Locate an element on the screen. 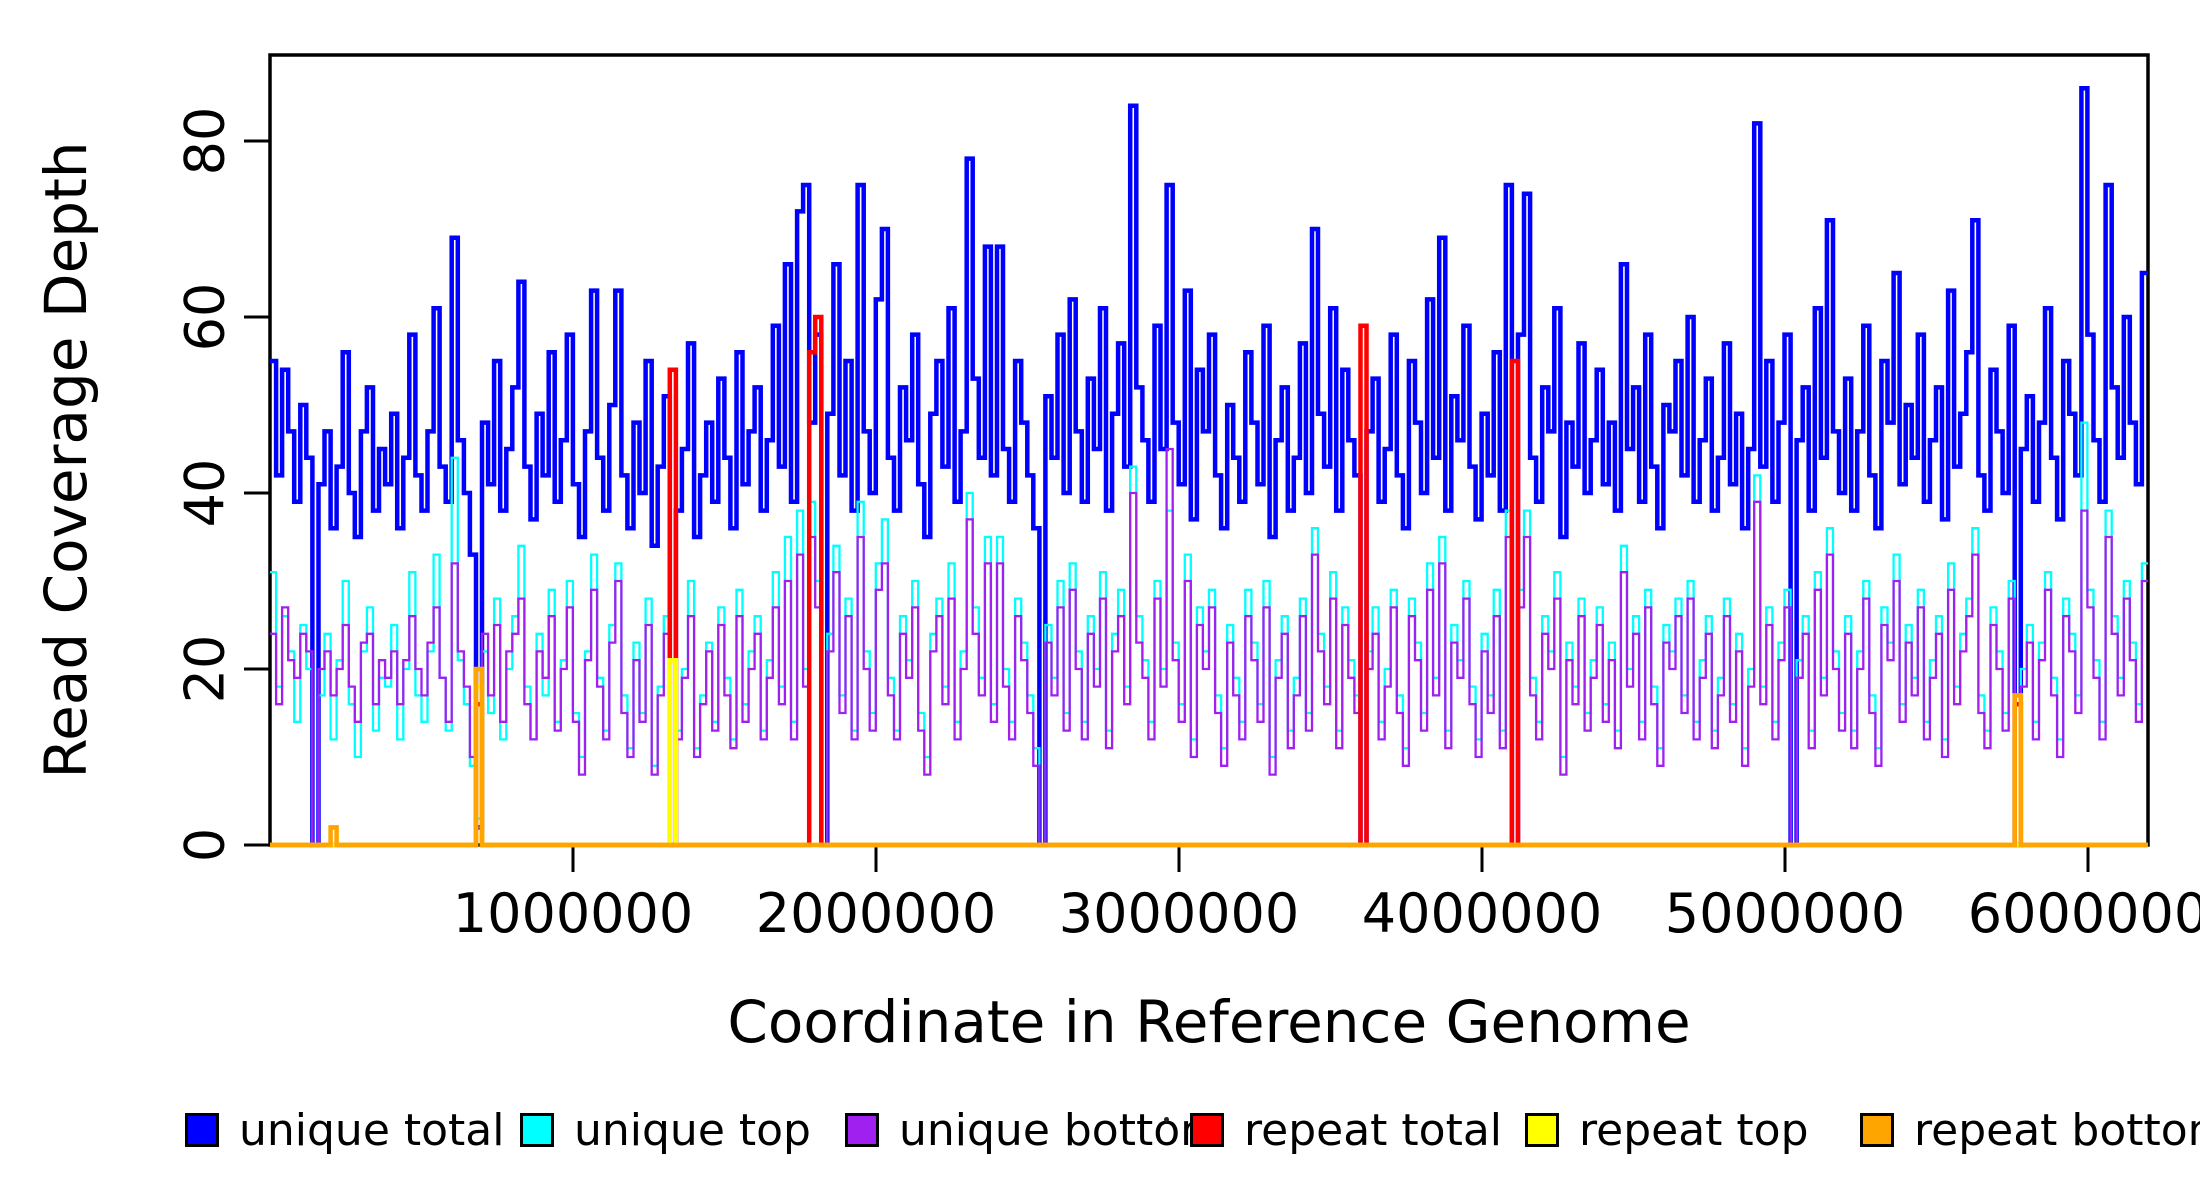  x-tick-label-1000000: 1000000 is located at coordinates (573, 913).